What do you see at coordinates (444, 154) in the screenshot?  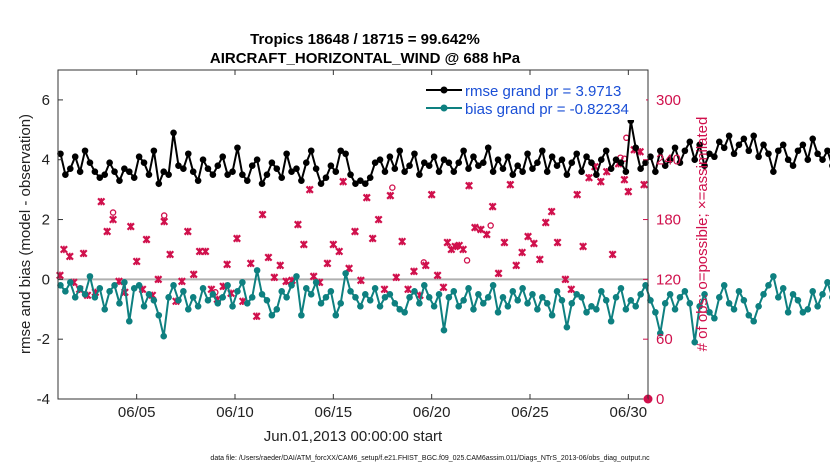 I see `rmse-series-line` at bounding box center [444, 154].